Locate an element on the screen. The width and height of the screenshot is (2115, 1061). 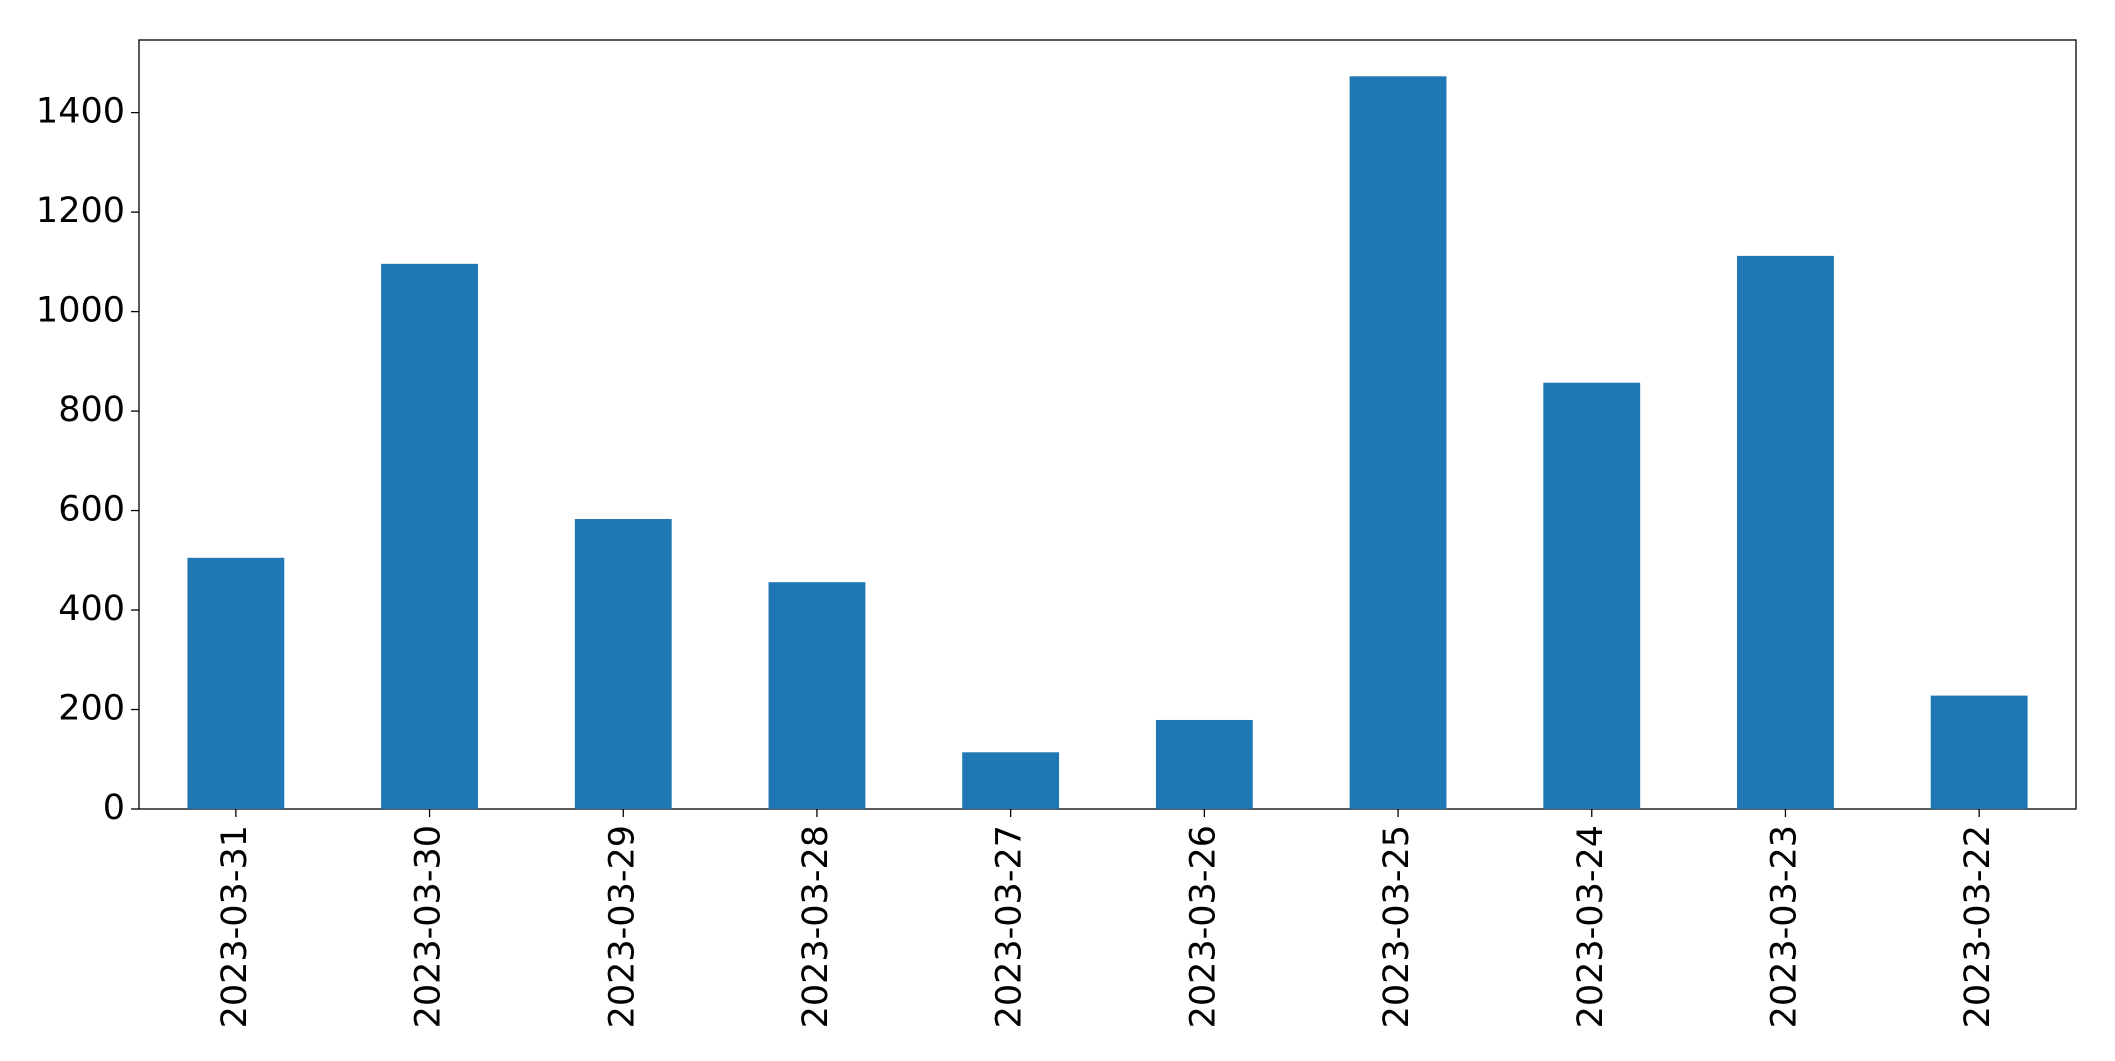
y-tick-label: 800 is located at coordinates (91, 410).